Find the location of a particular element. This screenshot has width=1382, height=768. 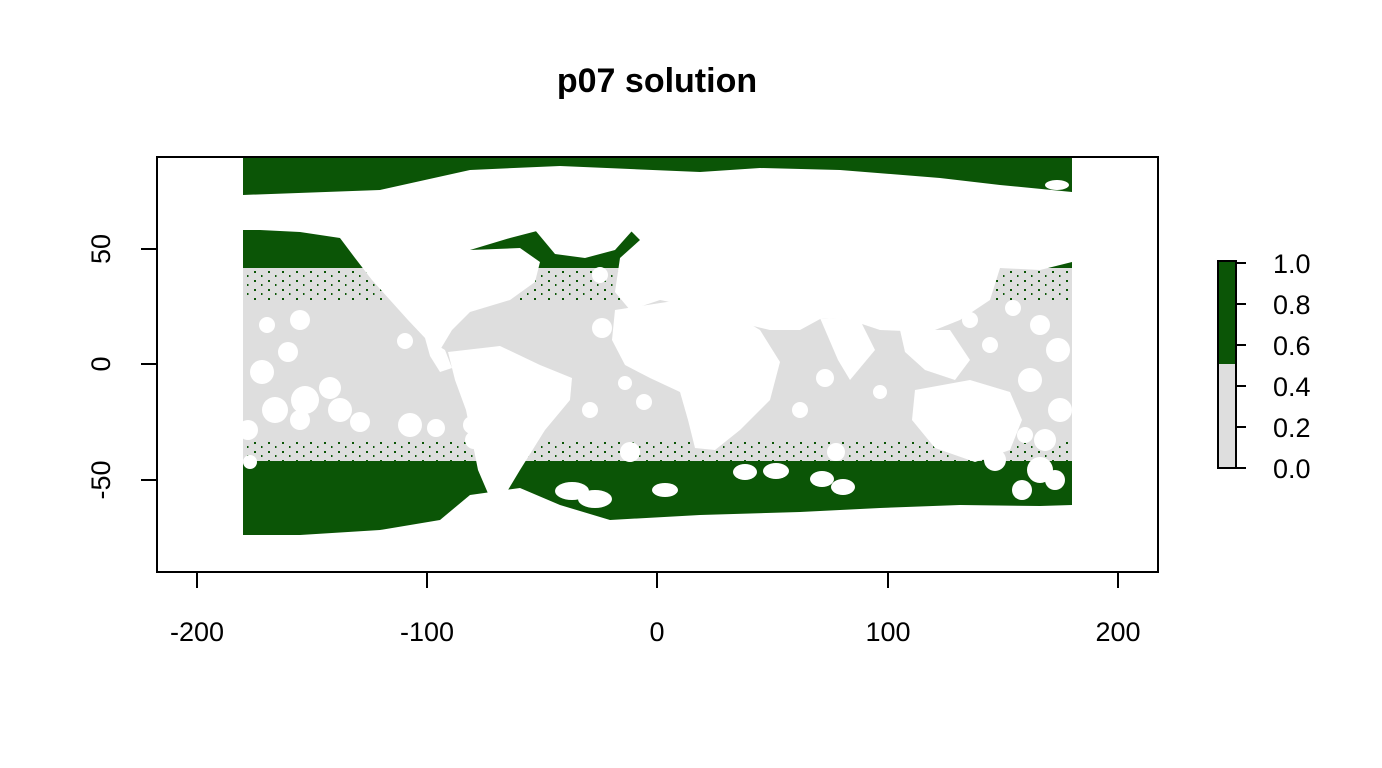

x-axis: -200 -100 0 100 200 is located at coordinates (655, 609).